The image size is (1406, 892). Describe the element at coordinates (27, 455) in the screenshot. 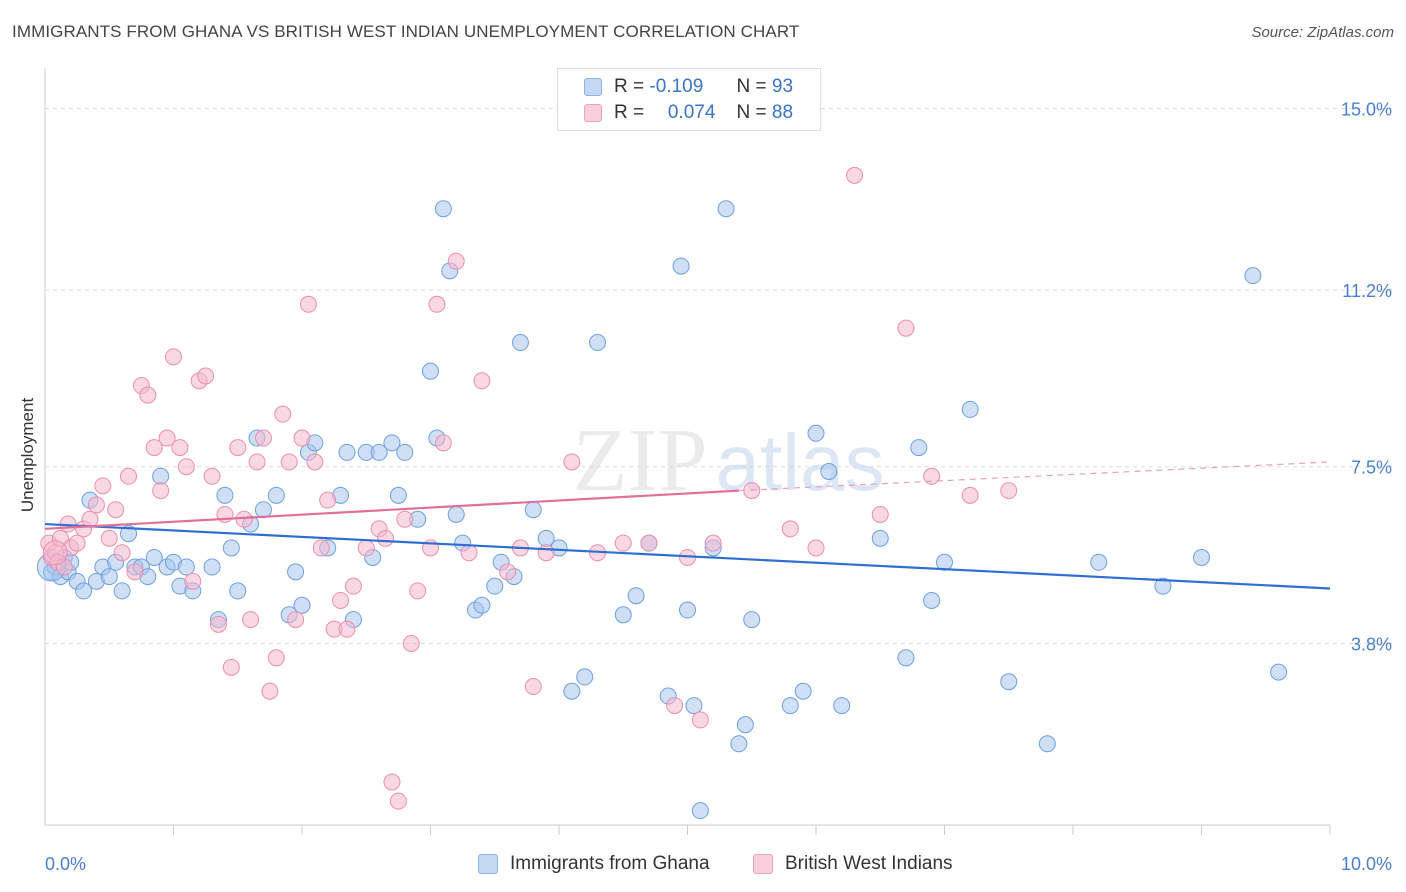

I see `y-axis-label: Unemployment` at that location.